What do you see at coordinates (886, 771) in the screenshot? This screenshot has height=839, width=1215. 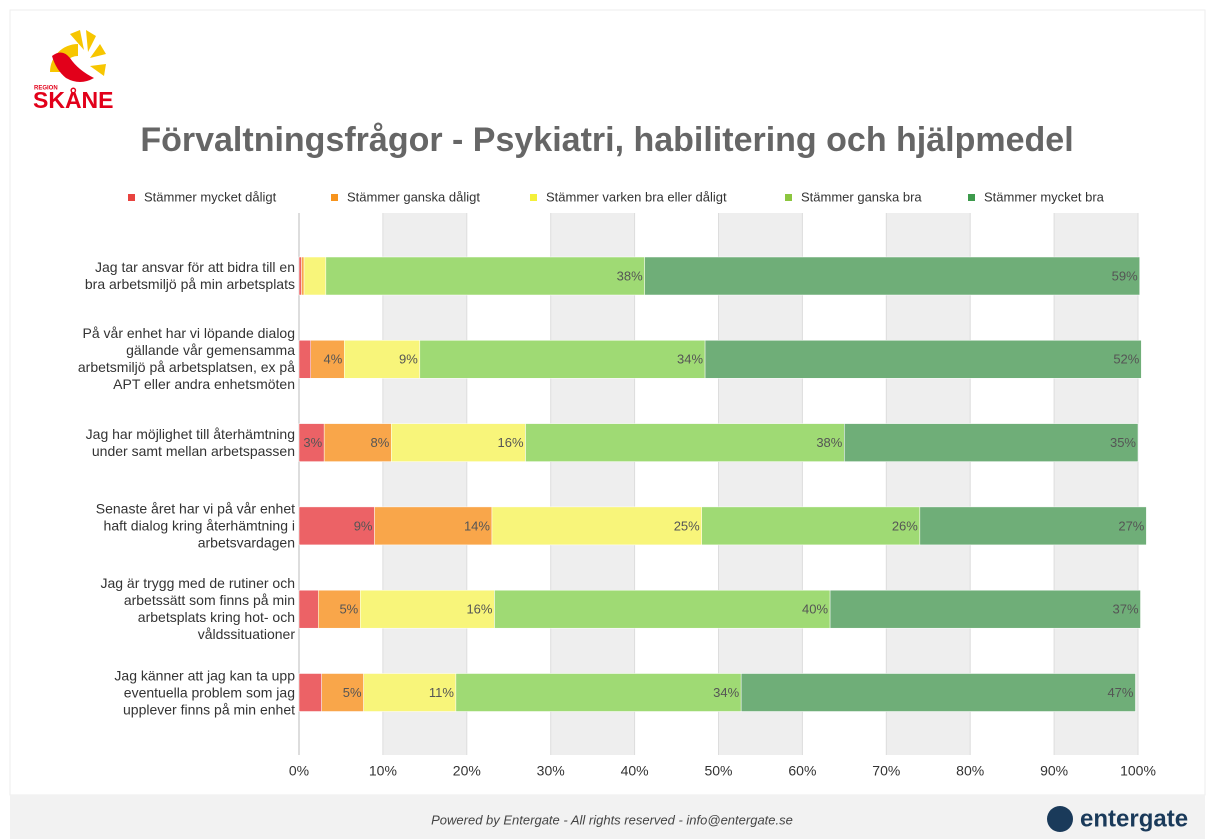 I see `x-tick-label: 70%` at bounding box center [886, 771].